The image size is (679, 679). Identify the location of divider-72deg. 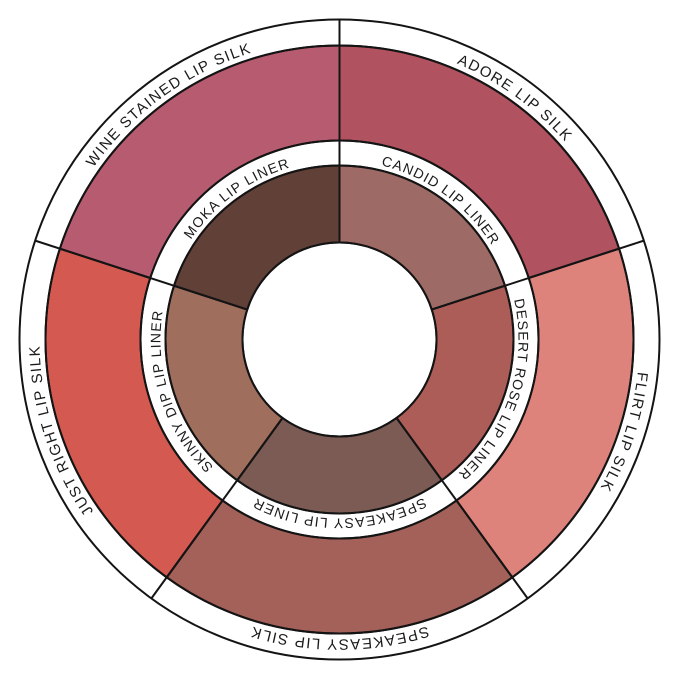
(538, 275).